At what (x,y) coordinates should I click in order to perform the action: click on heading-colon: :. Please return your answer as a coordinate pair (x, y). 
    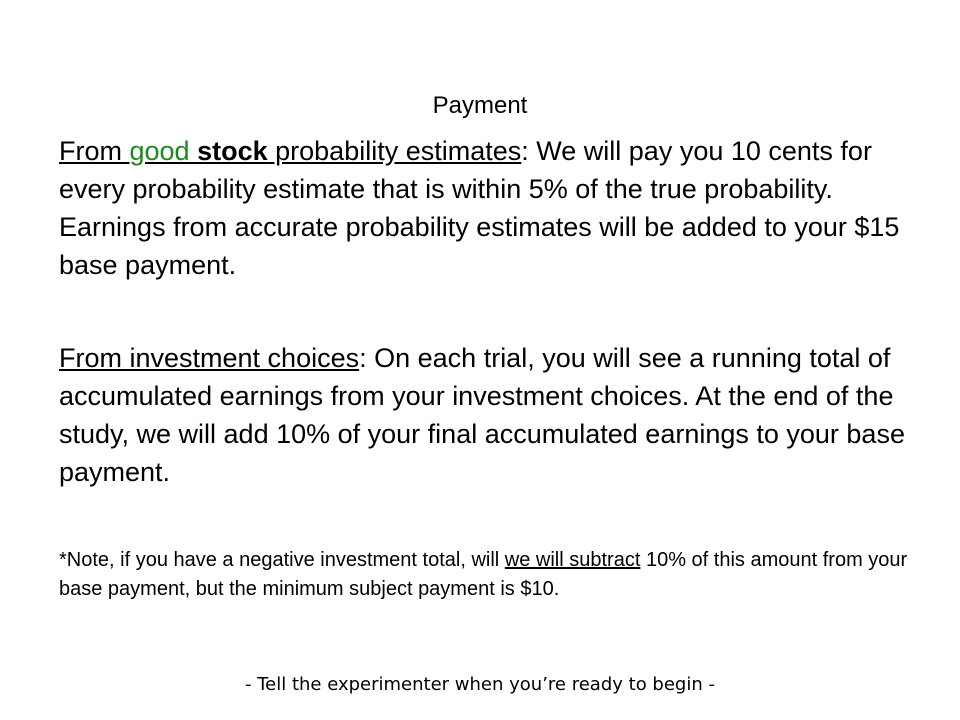
    Looking at the image, I should click on (525, 151).